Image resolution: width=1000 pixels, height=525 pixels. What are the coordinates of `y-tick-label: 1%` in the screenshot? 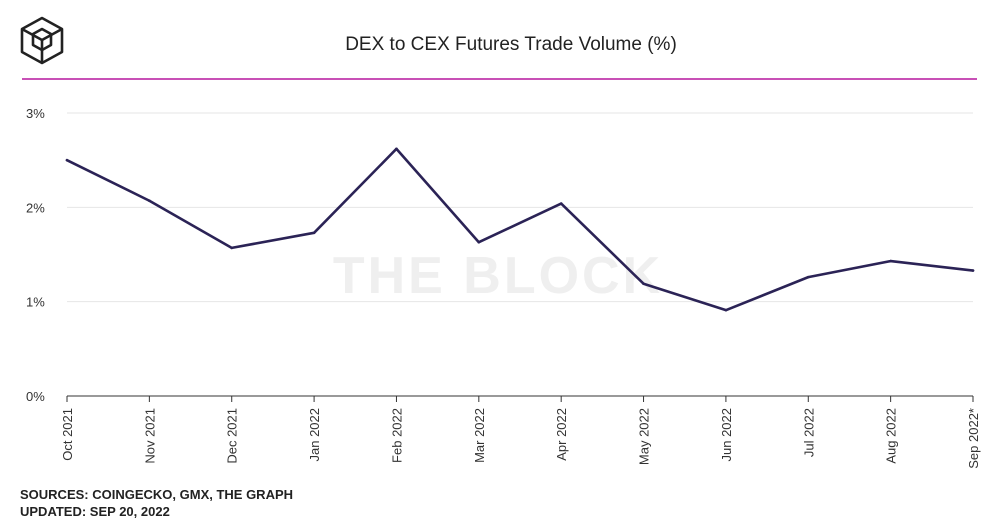 It's located at (35, 302).